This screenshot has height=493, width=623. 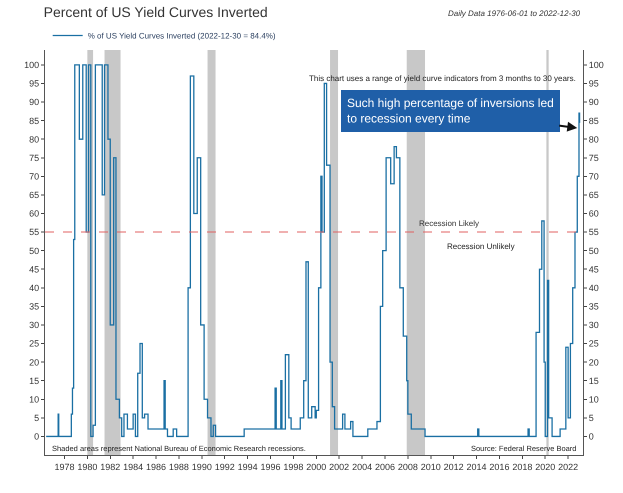 I want to click on y2-tick-label: 95, so click(x=593, y=83).